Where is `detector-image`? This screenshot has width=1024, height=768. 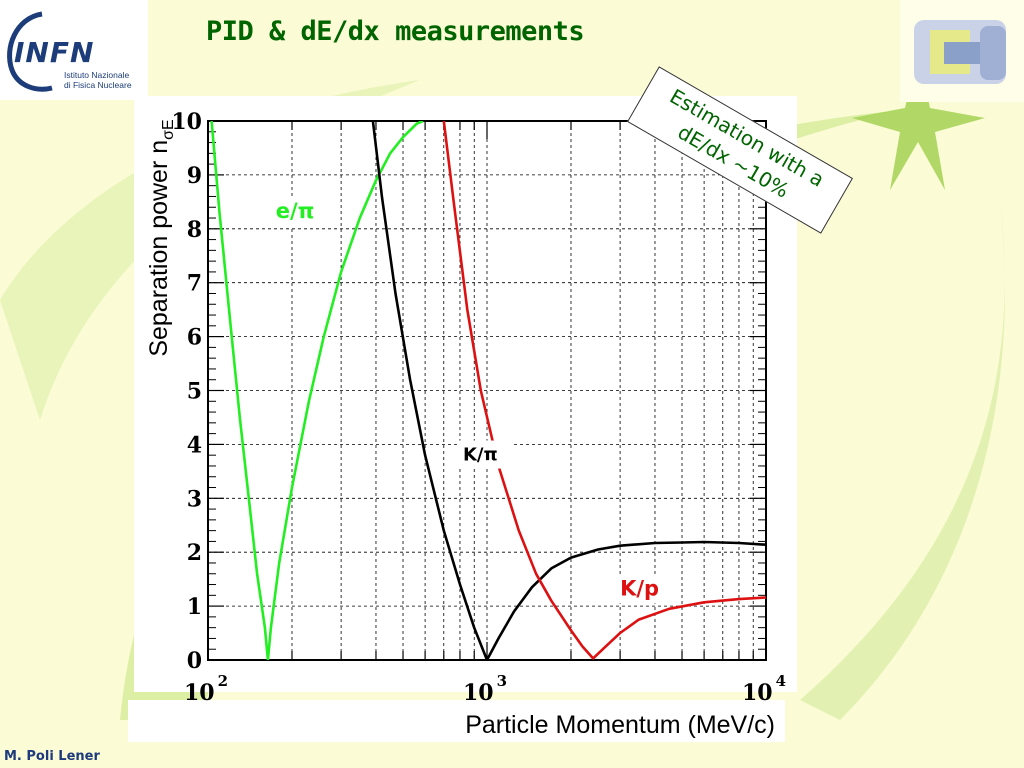
detector-image is located at coordinates (962, 51).